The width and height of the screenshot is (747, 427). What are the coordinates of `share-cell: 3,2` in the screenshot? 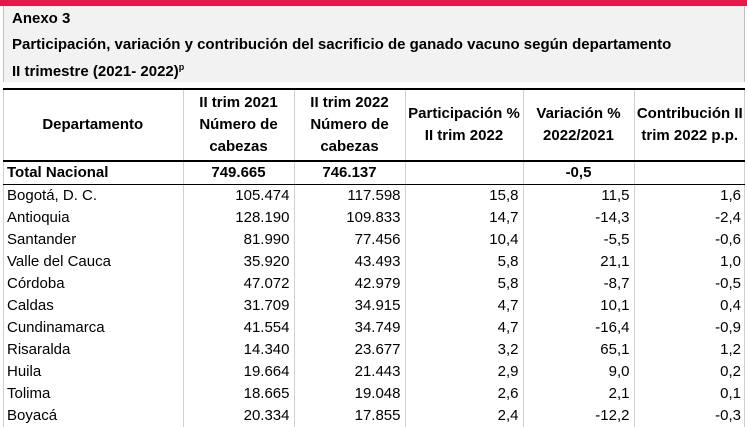 It's located at (463, 350).